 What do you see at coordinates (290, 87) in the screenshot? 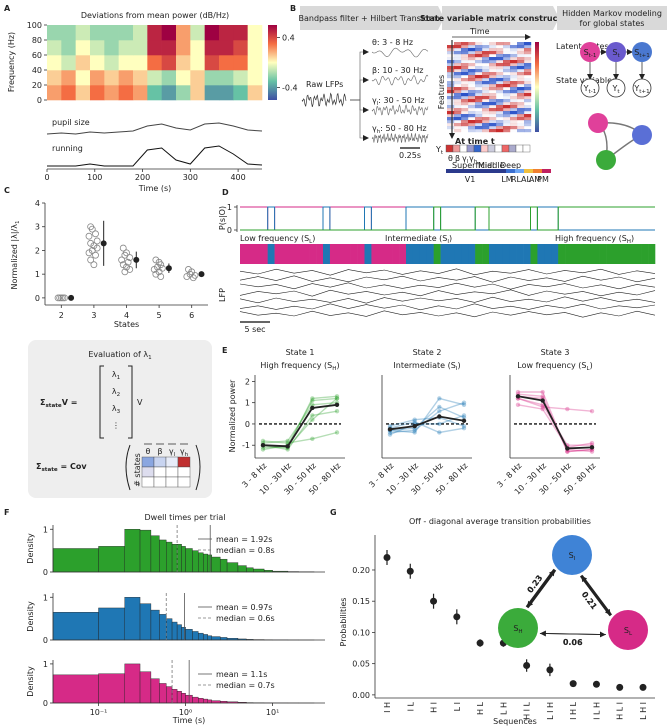
I see `text-part: -0.4` at bounding box center [290, 87].